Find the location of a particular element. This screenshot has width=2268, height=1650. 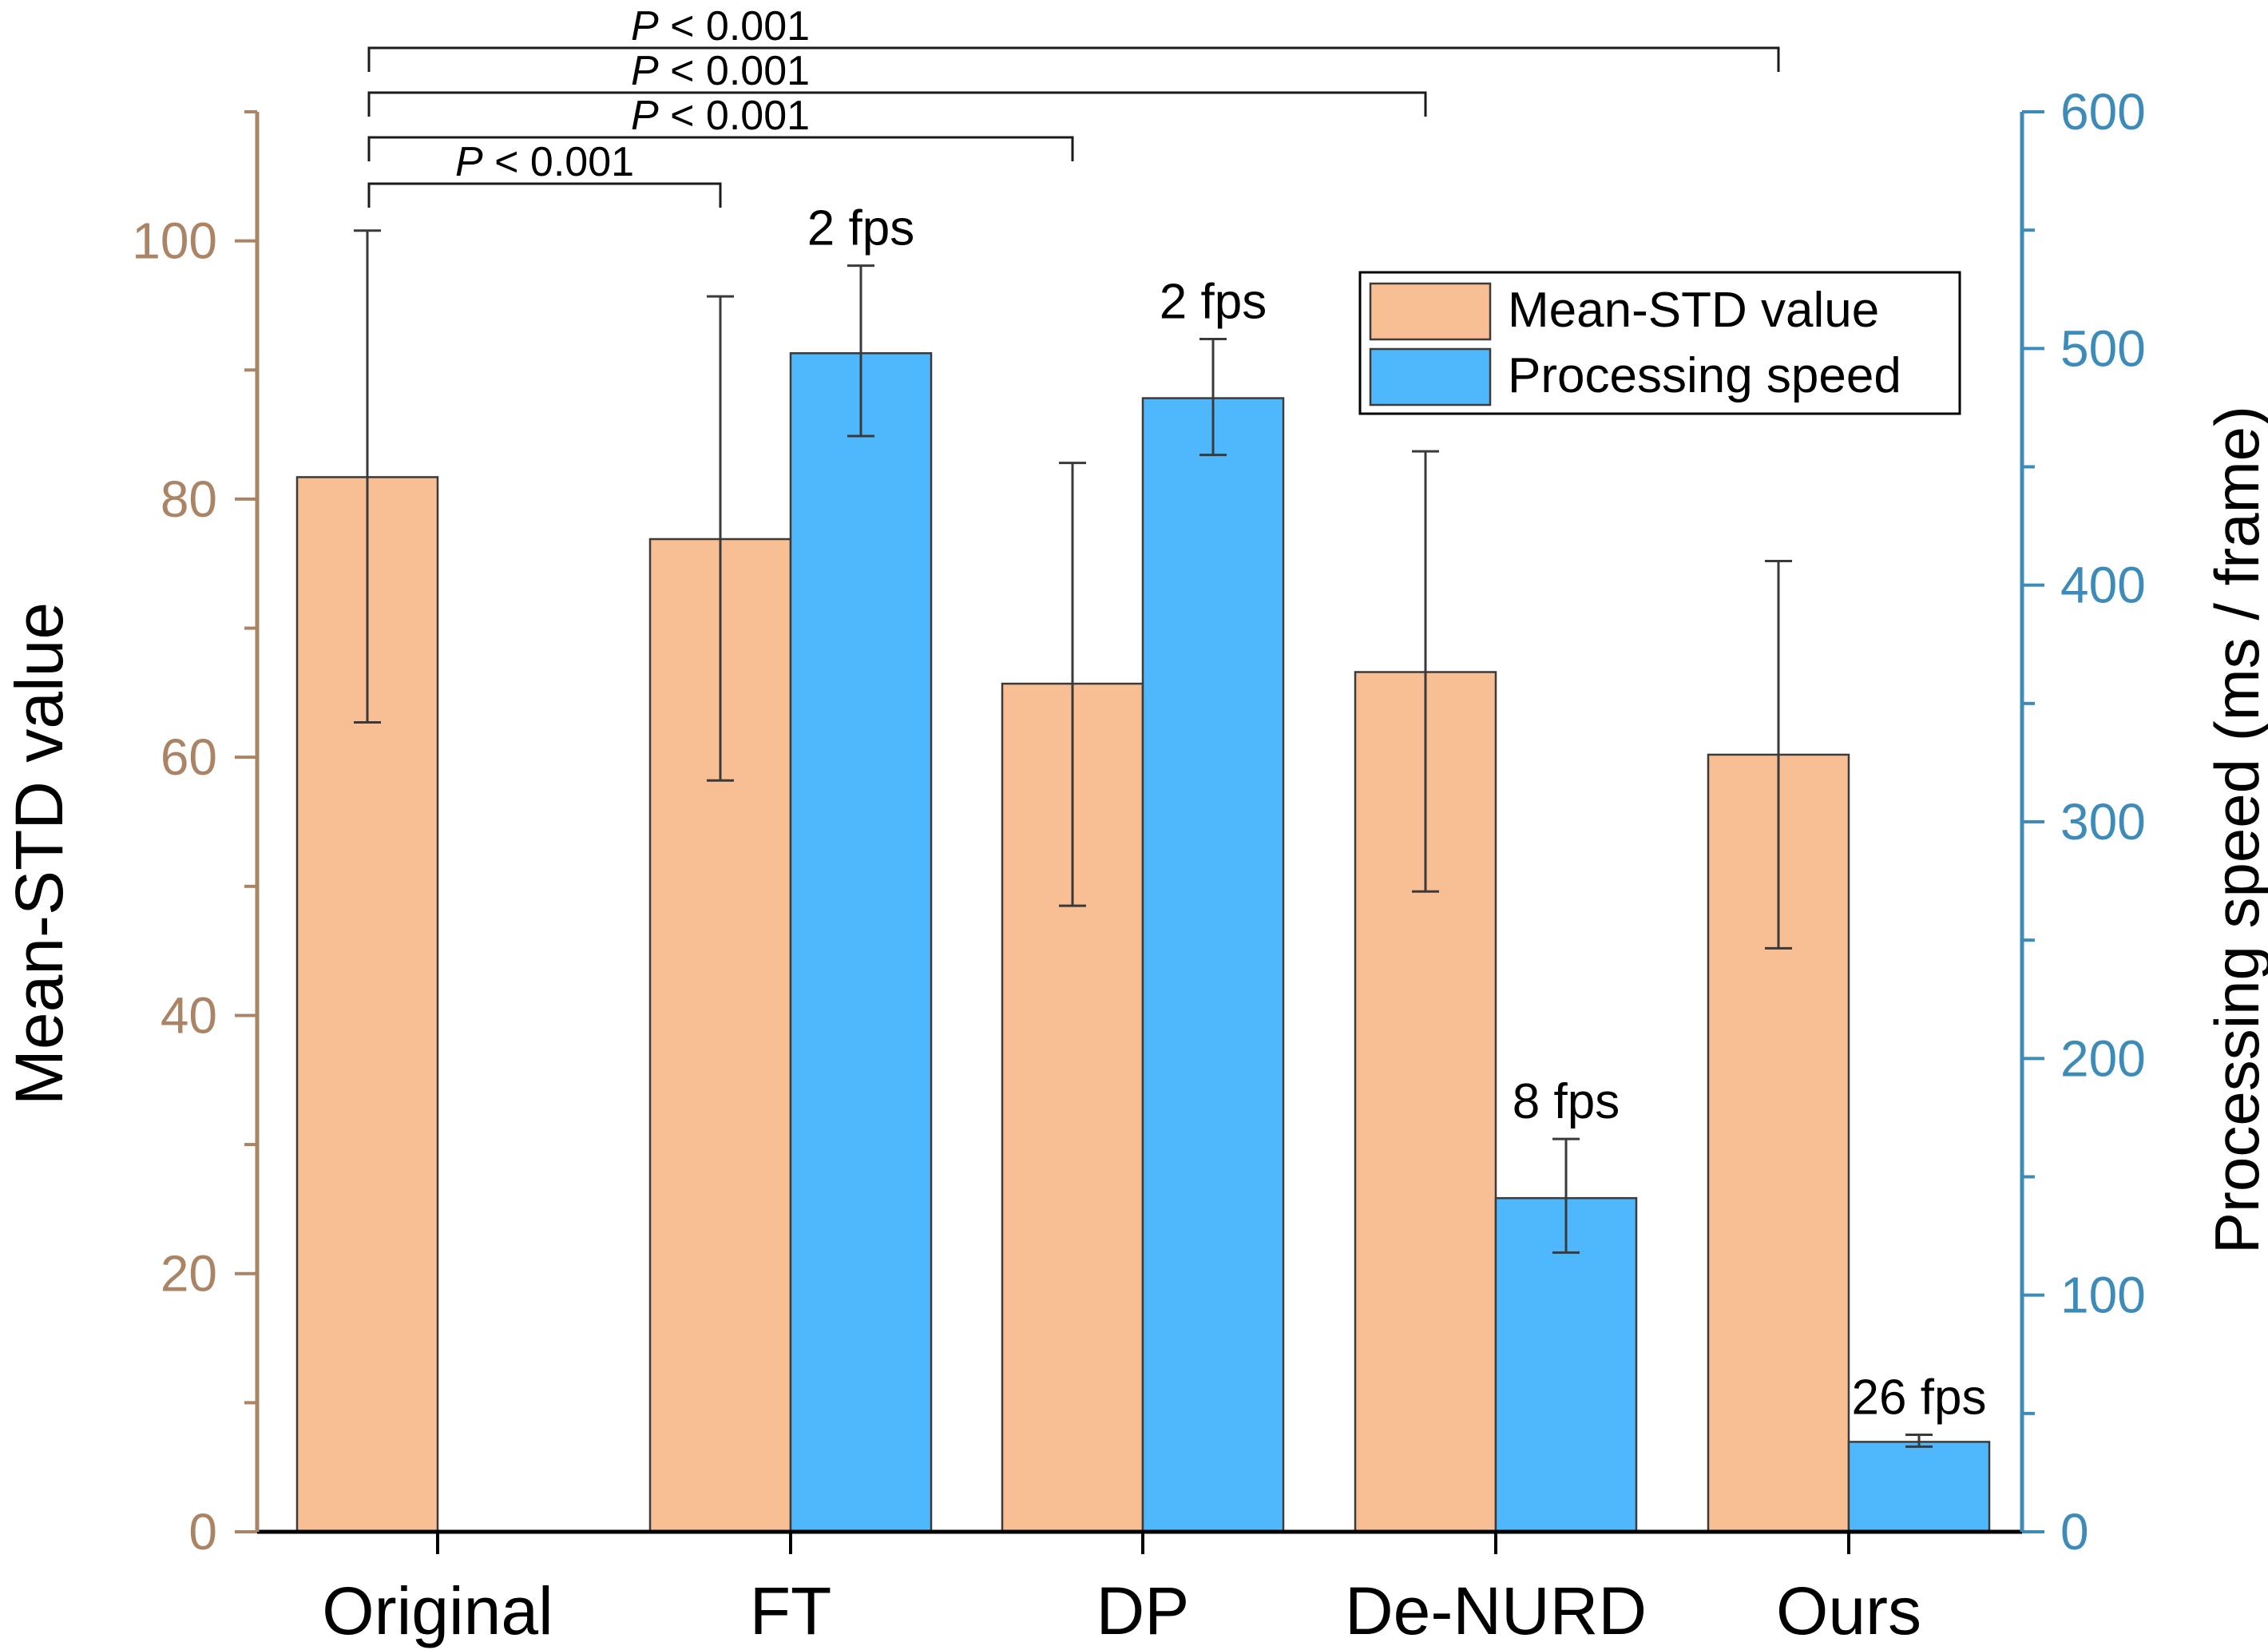

right-tick-label-300: 300 is located at coordinates (2103, 822).